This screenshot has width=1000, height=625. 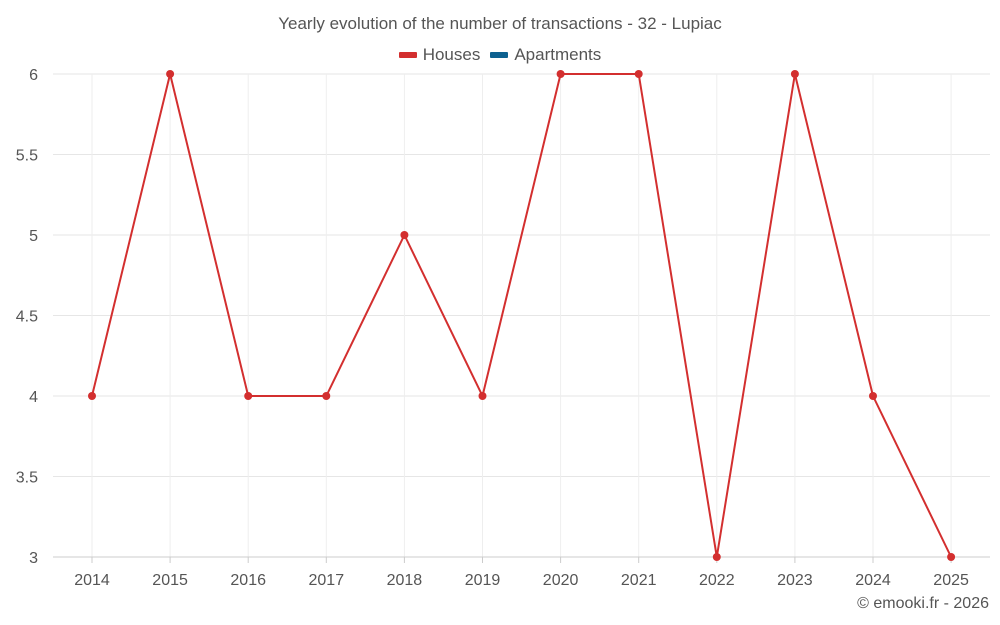 I want to click on x-tick-label: 2019, so click(x=483, y=580).